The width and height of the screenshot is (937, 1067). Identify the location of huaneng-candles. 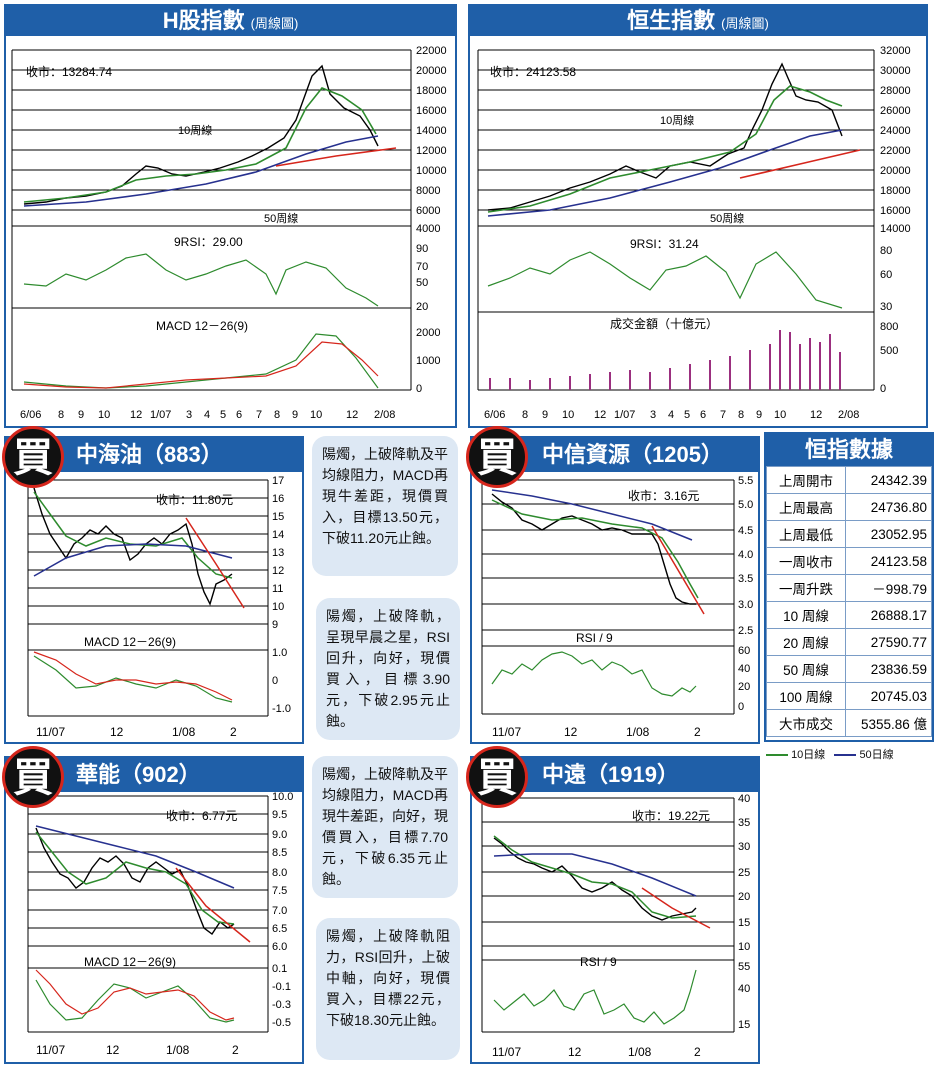
(135, 881).